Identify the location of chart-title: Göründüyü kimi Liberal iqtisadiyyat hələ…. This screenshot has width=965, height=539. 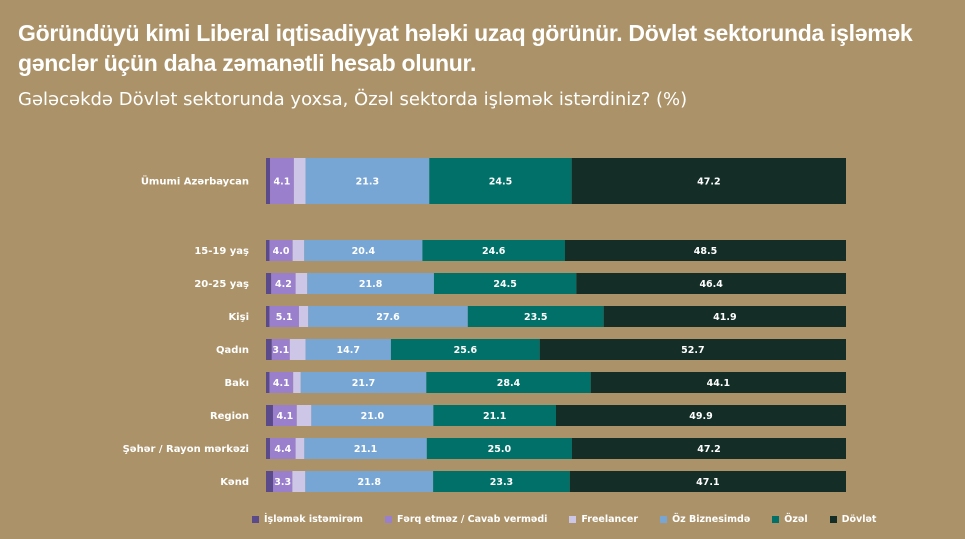
(465, 48).